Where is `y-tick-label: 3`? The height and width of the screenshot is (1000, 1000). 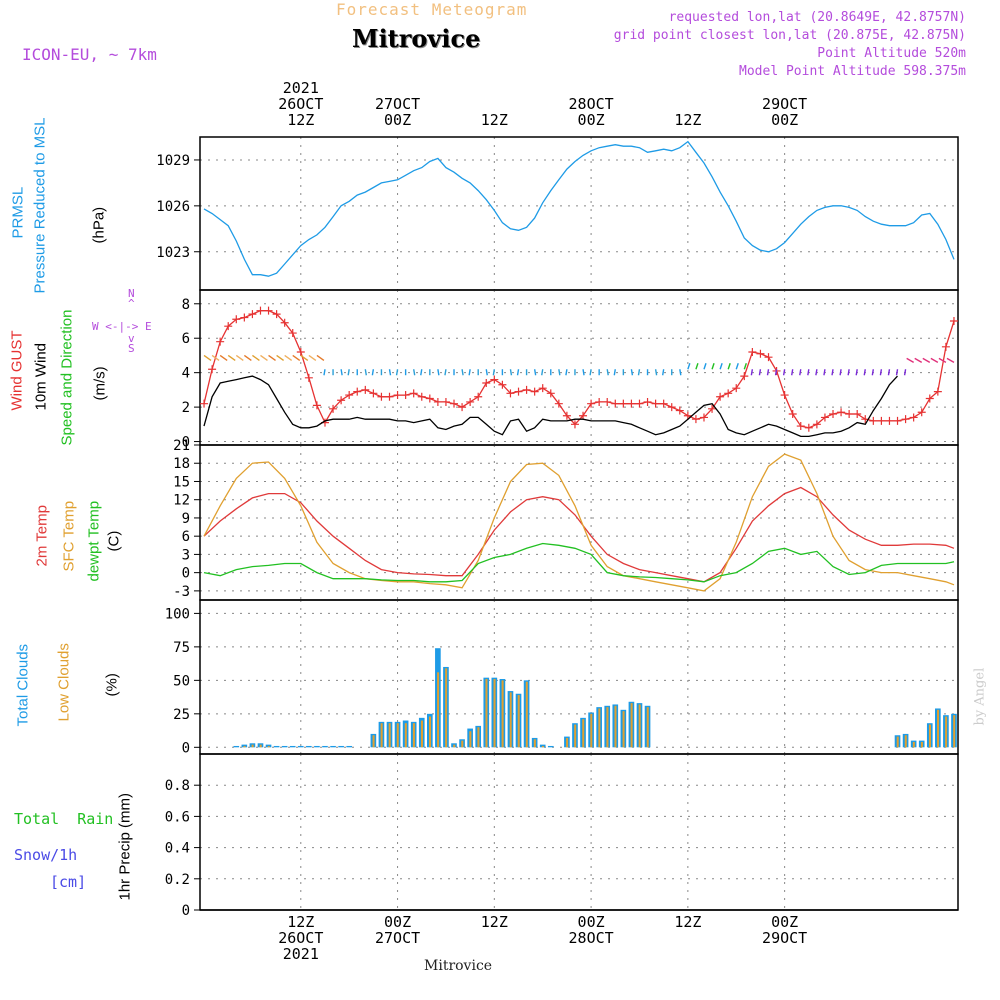 y-tick-label: 3 is located at coordinates (186, 555).